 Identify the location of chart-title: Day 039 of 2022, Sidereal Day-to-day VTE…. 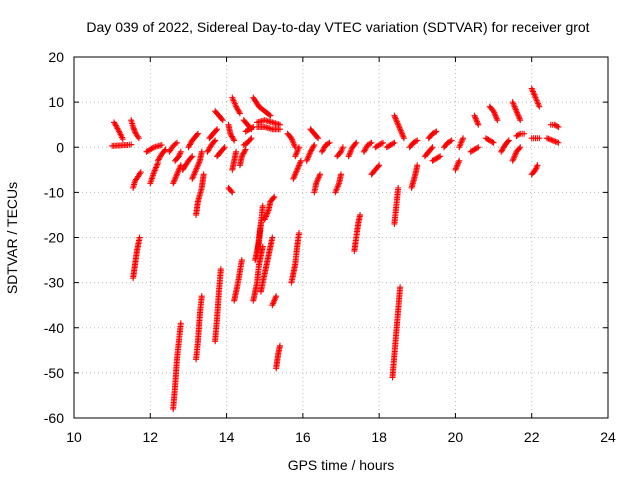
(337, 27).